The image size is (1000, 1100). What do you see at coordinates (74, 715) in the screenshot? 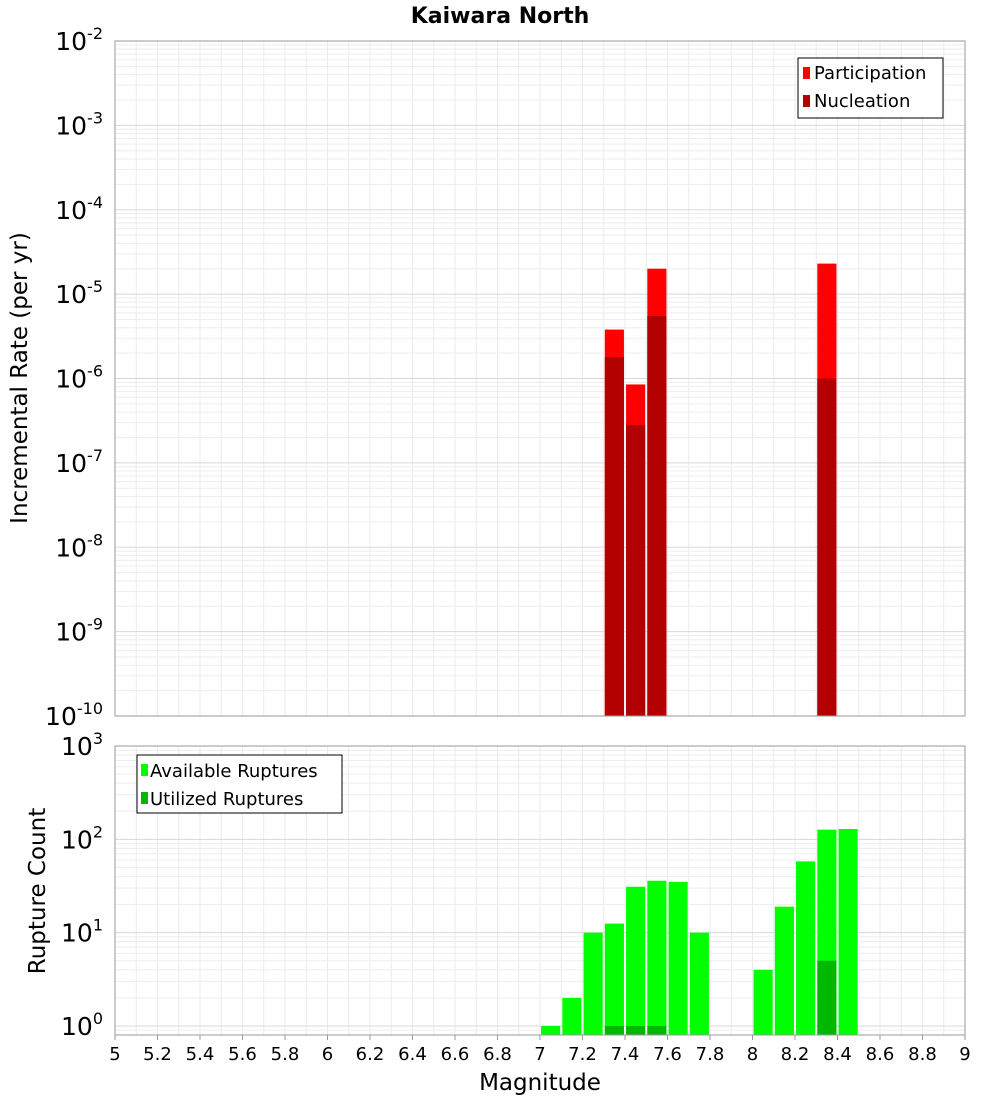
I see `y-tick-label: 10⁻¹⁰` at bounding box center [74, 715].